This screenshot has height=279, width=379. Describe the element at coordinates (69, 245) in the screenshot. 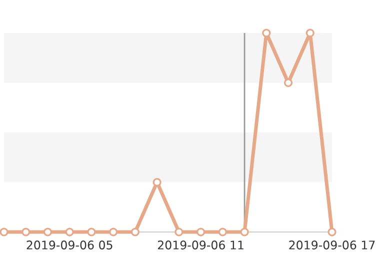

I see `x-tick-label: 2019-09-06 05` at that location.